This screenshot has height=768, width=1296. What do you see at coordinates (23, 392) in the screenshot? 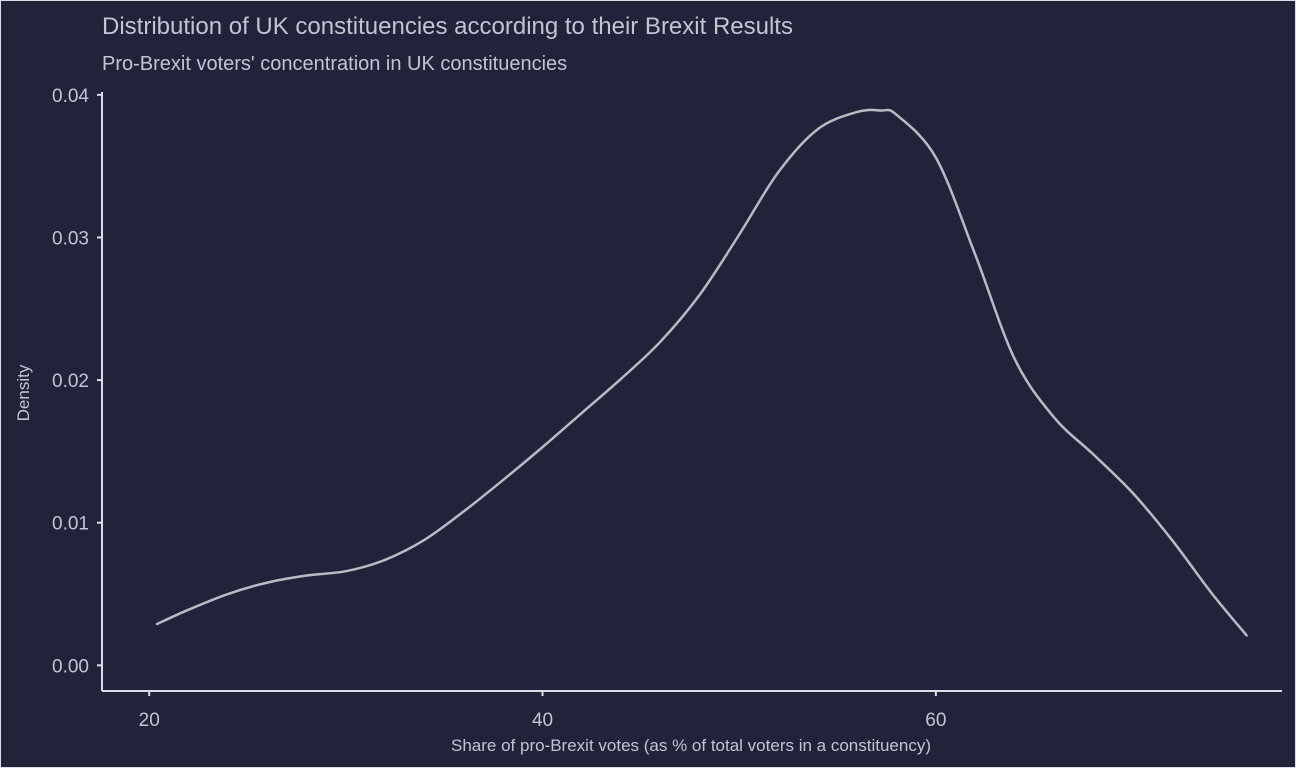
I see `y-axis-label: Density` at bounding box center [23, 392].